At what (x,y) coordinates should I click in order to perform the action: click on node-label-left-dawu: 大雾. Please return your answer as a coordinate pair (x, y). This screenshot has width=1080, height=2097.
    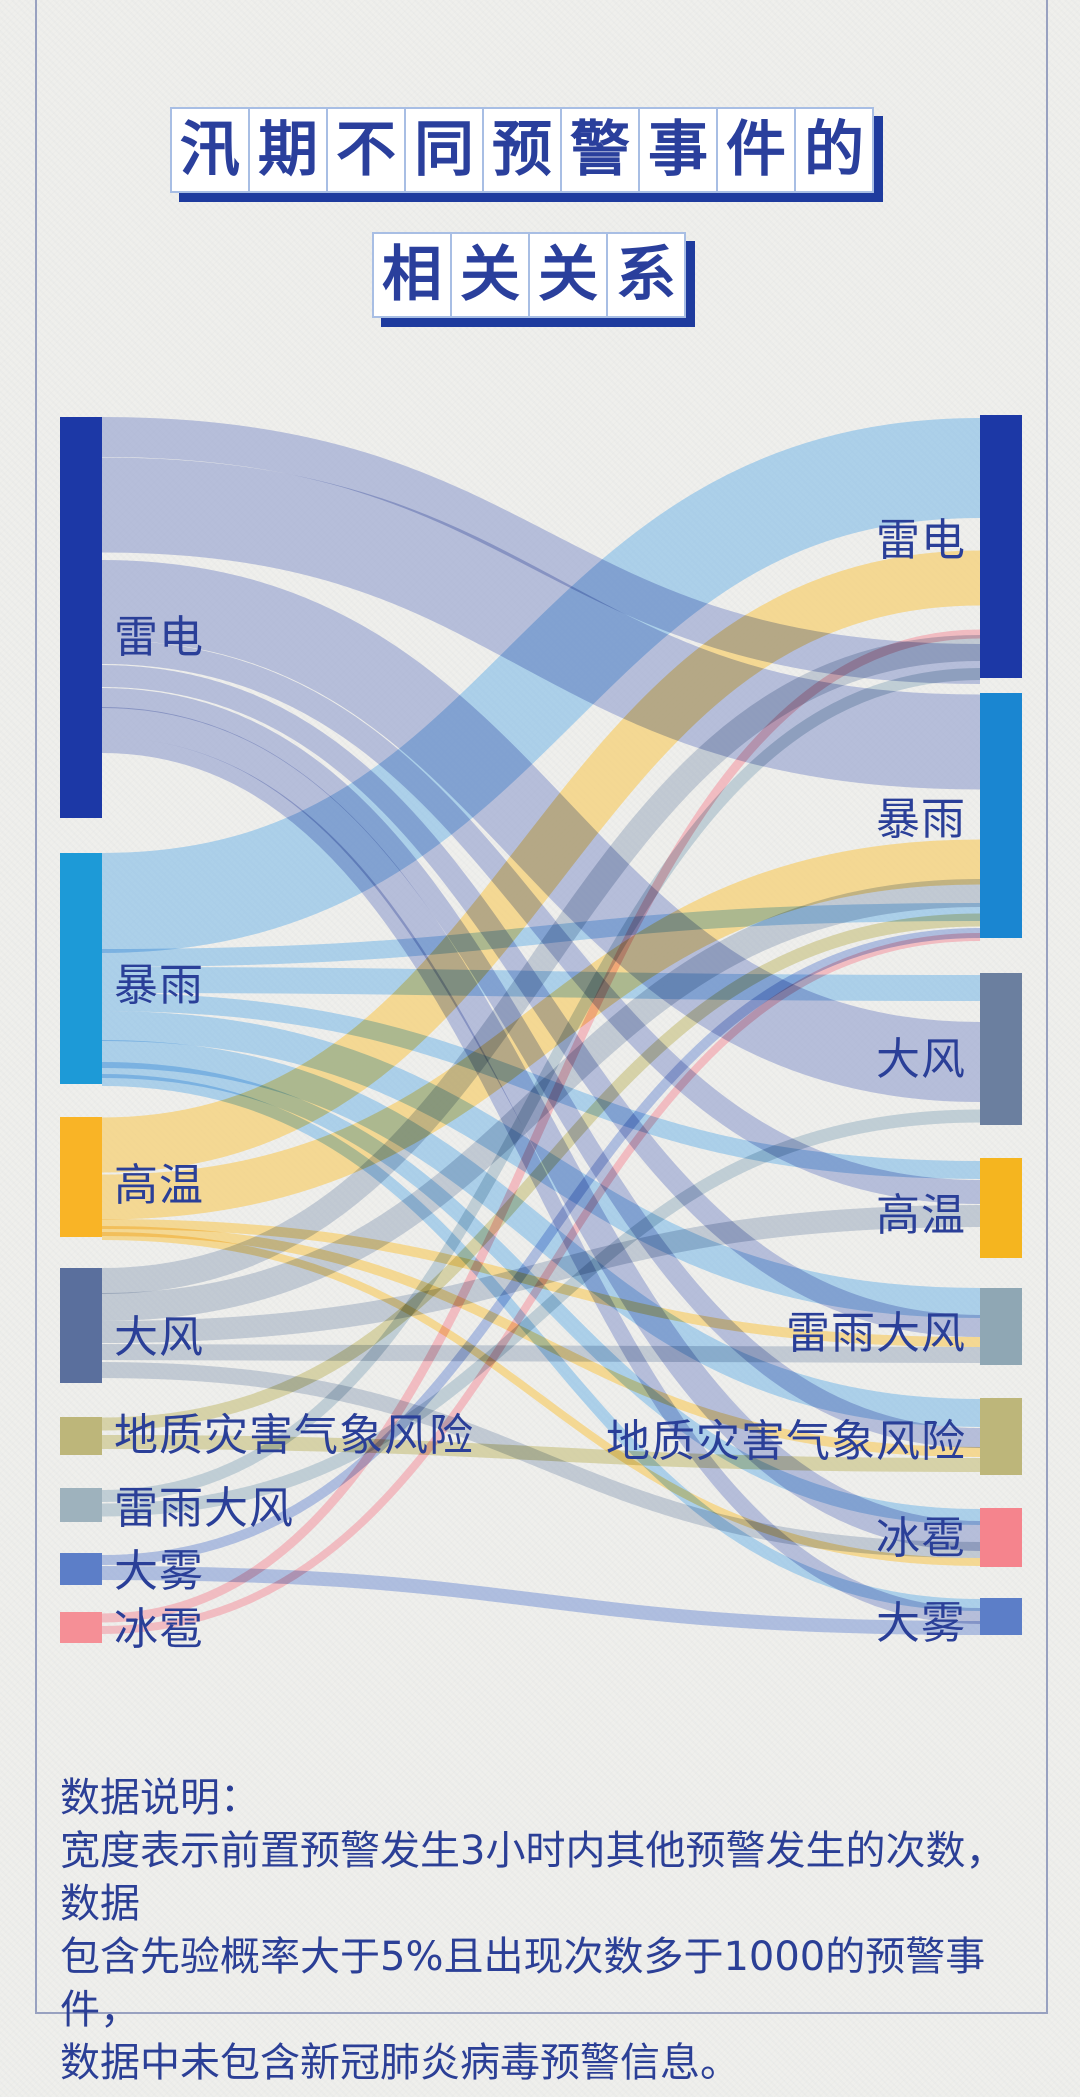
    Looking at the image, I should click on (159, 1571).